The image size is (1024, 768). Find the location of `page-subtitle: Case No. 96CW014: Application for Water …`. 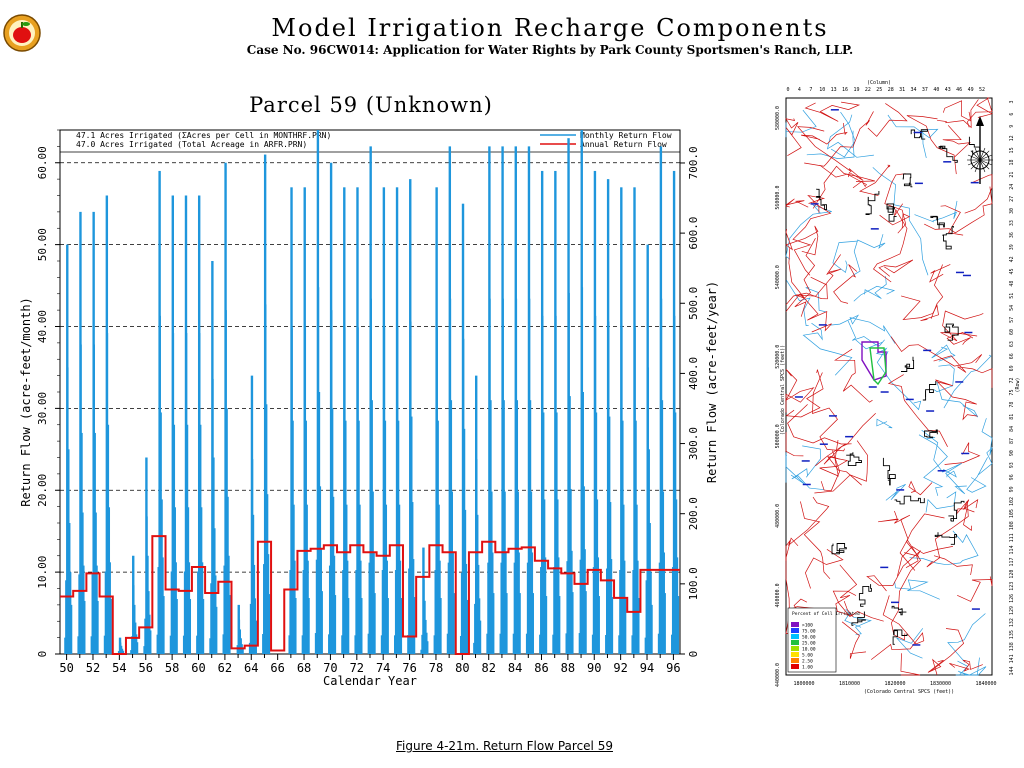

page-subtitle: Case No. 96CW014: Application for Water … is located at coordinates (550, 50).